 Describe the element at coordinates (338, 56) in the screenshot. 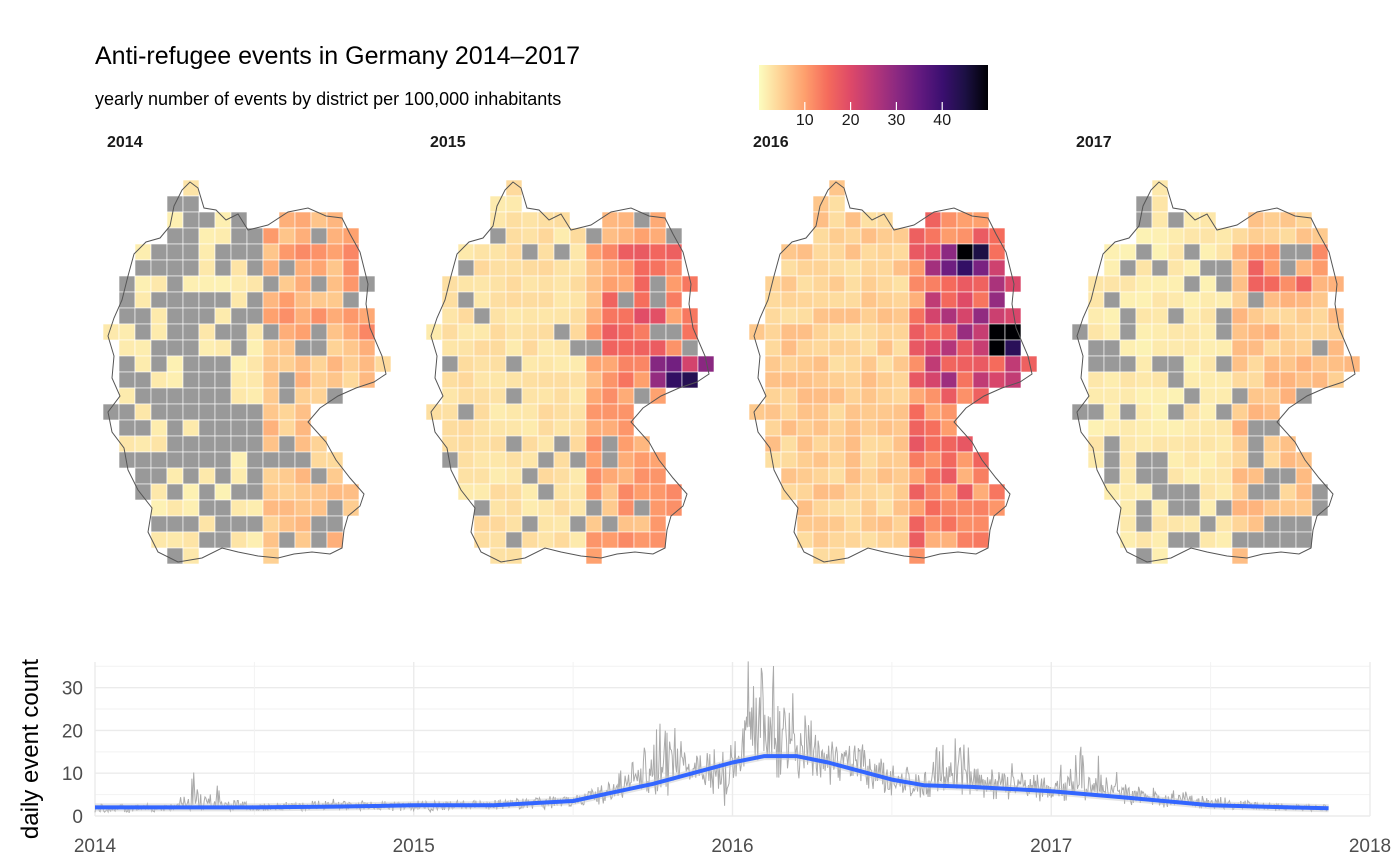

I see `chart-title: Anti-refugee events in Germany 2014–2017` at that location.